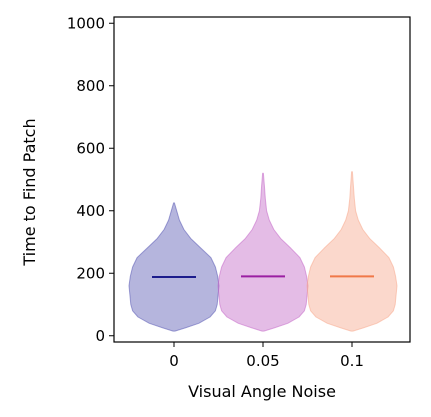  I want to click on x-tick-label: 0, so click(174, 361).